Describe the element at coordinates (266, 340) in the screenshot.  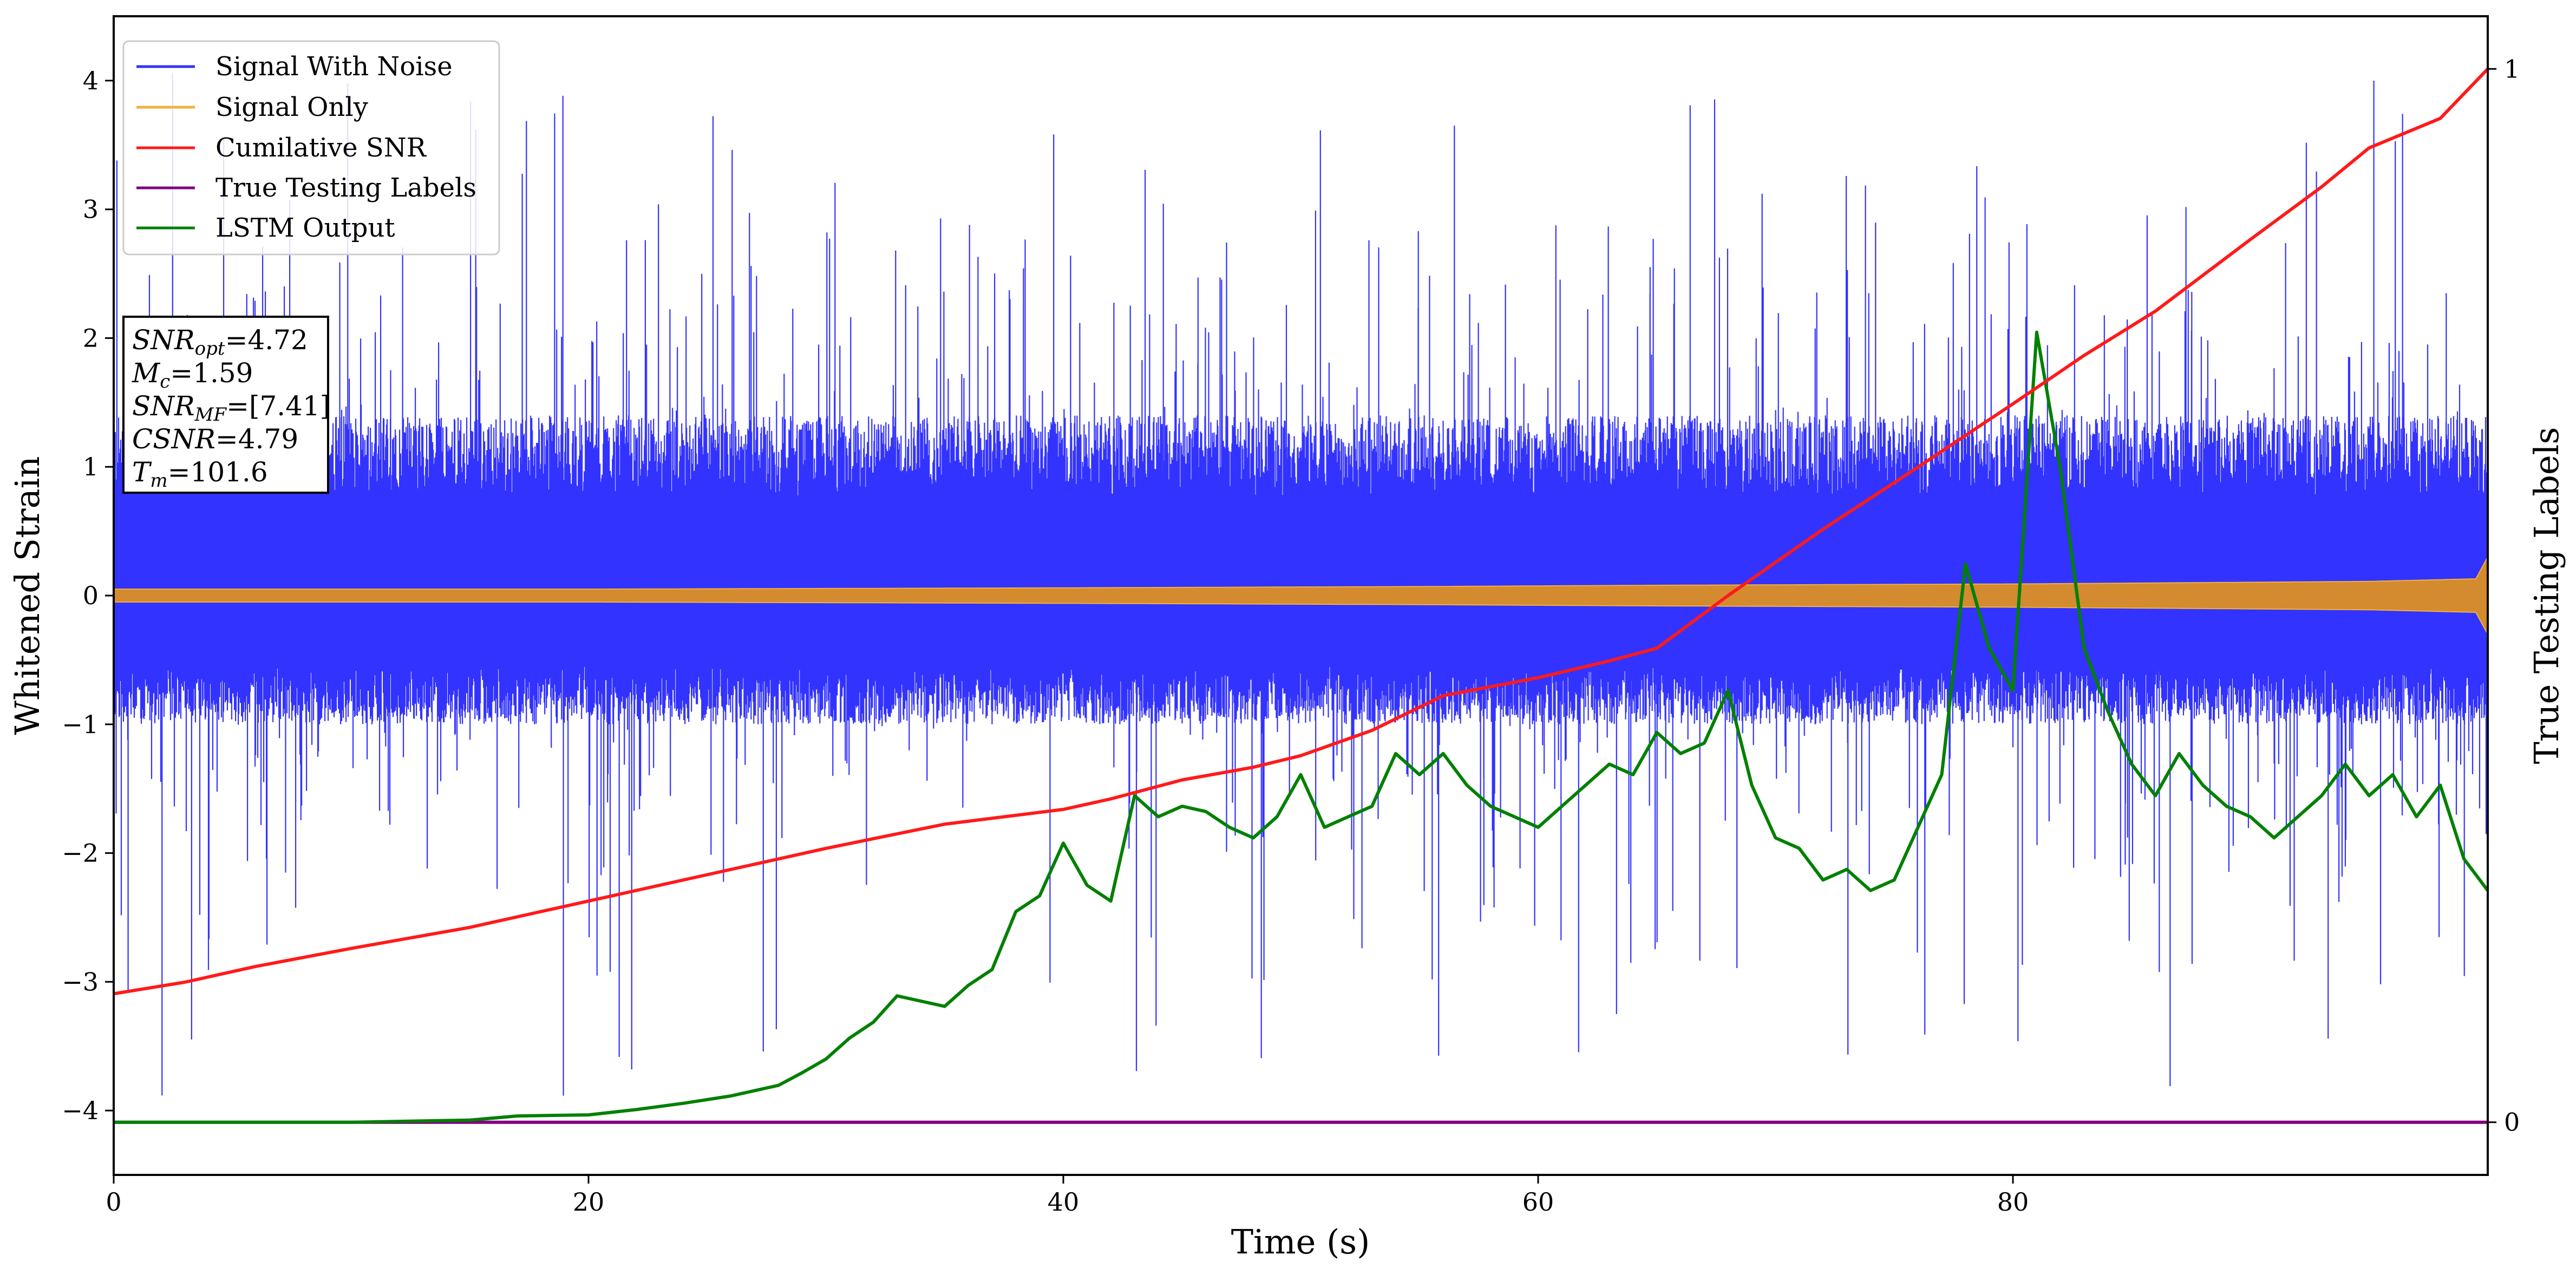
I see `info-value: =4.72` at that location.